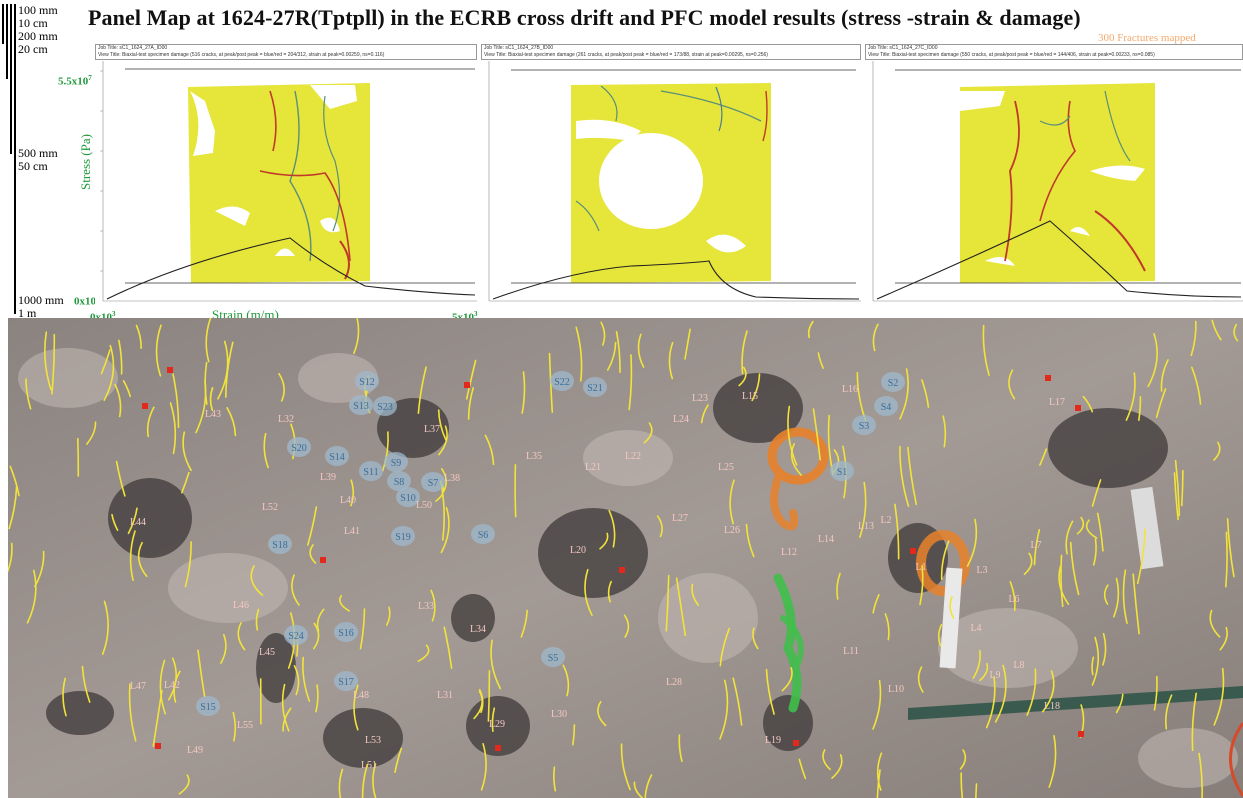 The height and width of the screenshot is (798, 1243). What do you see at coordinates (33, 49) in the screenshot?
I see `scale-label-20cm: 20 cm` at bounding box center [33, 49].